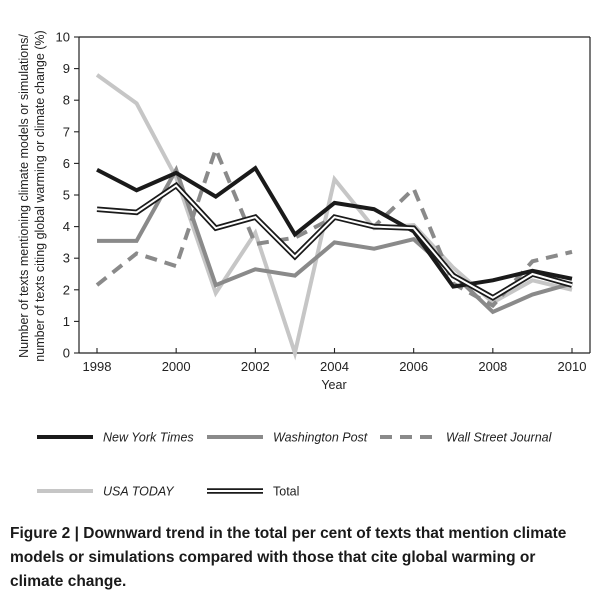 The width and height of the screenshot is (600, 605). Describe the element at coordinates (148, 438) in the screenshot. I see `legend-new-york-times-label: New York Times` at that location.